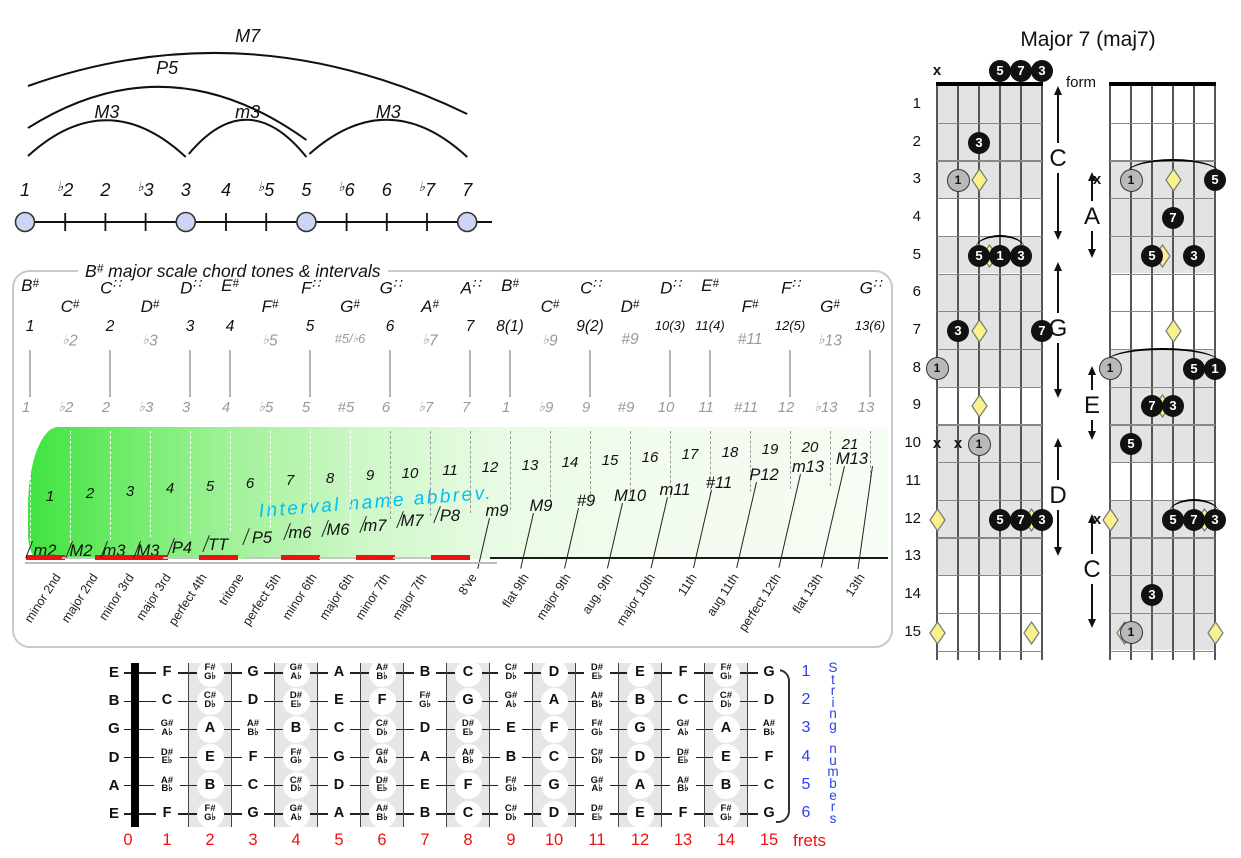 This screenshot has height=858, width=1241. What do you see at coordinates (630, 496) in the screenshot?
I see `interval-abbrev: M10` at bounding box center [630, 496].